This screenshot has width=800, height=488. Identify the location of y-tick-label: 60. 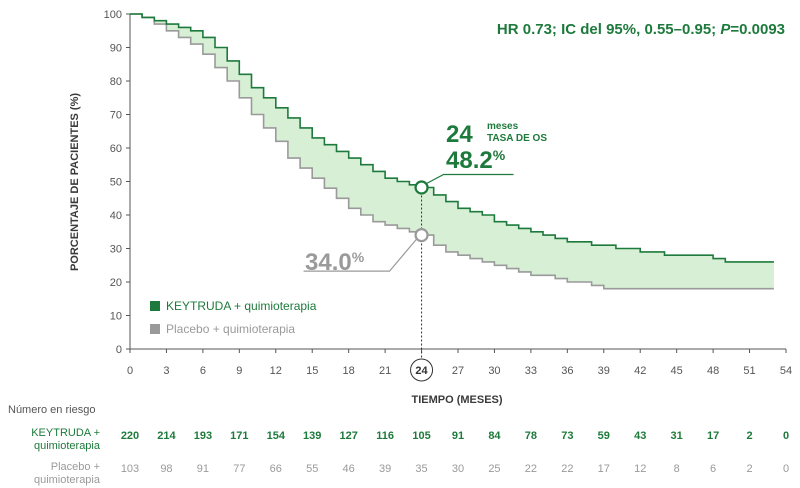
(116, 149).